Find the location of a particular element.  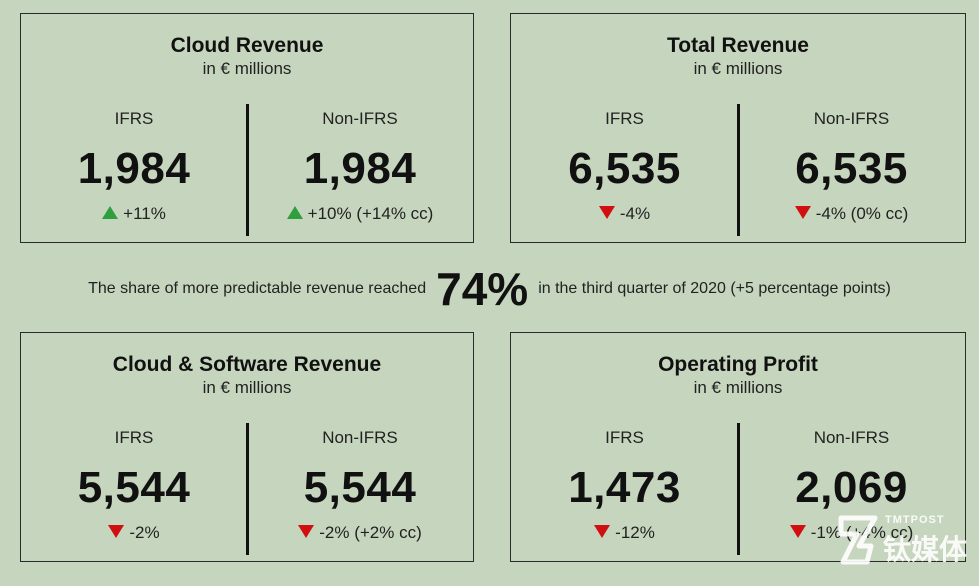

change-text: -4% (0% cc) is located at coordinates (862, 213).